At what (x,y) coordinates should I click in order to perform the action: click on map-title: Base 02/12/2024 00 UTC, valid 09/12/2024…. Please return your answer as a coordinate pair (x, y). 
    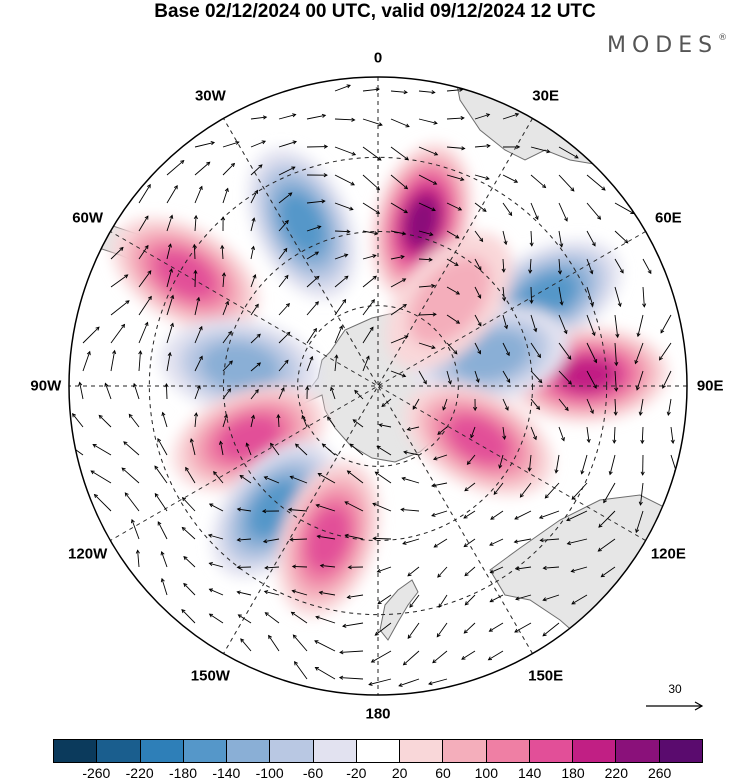
    Looking at the image, I should click on (375, 11).